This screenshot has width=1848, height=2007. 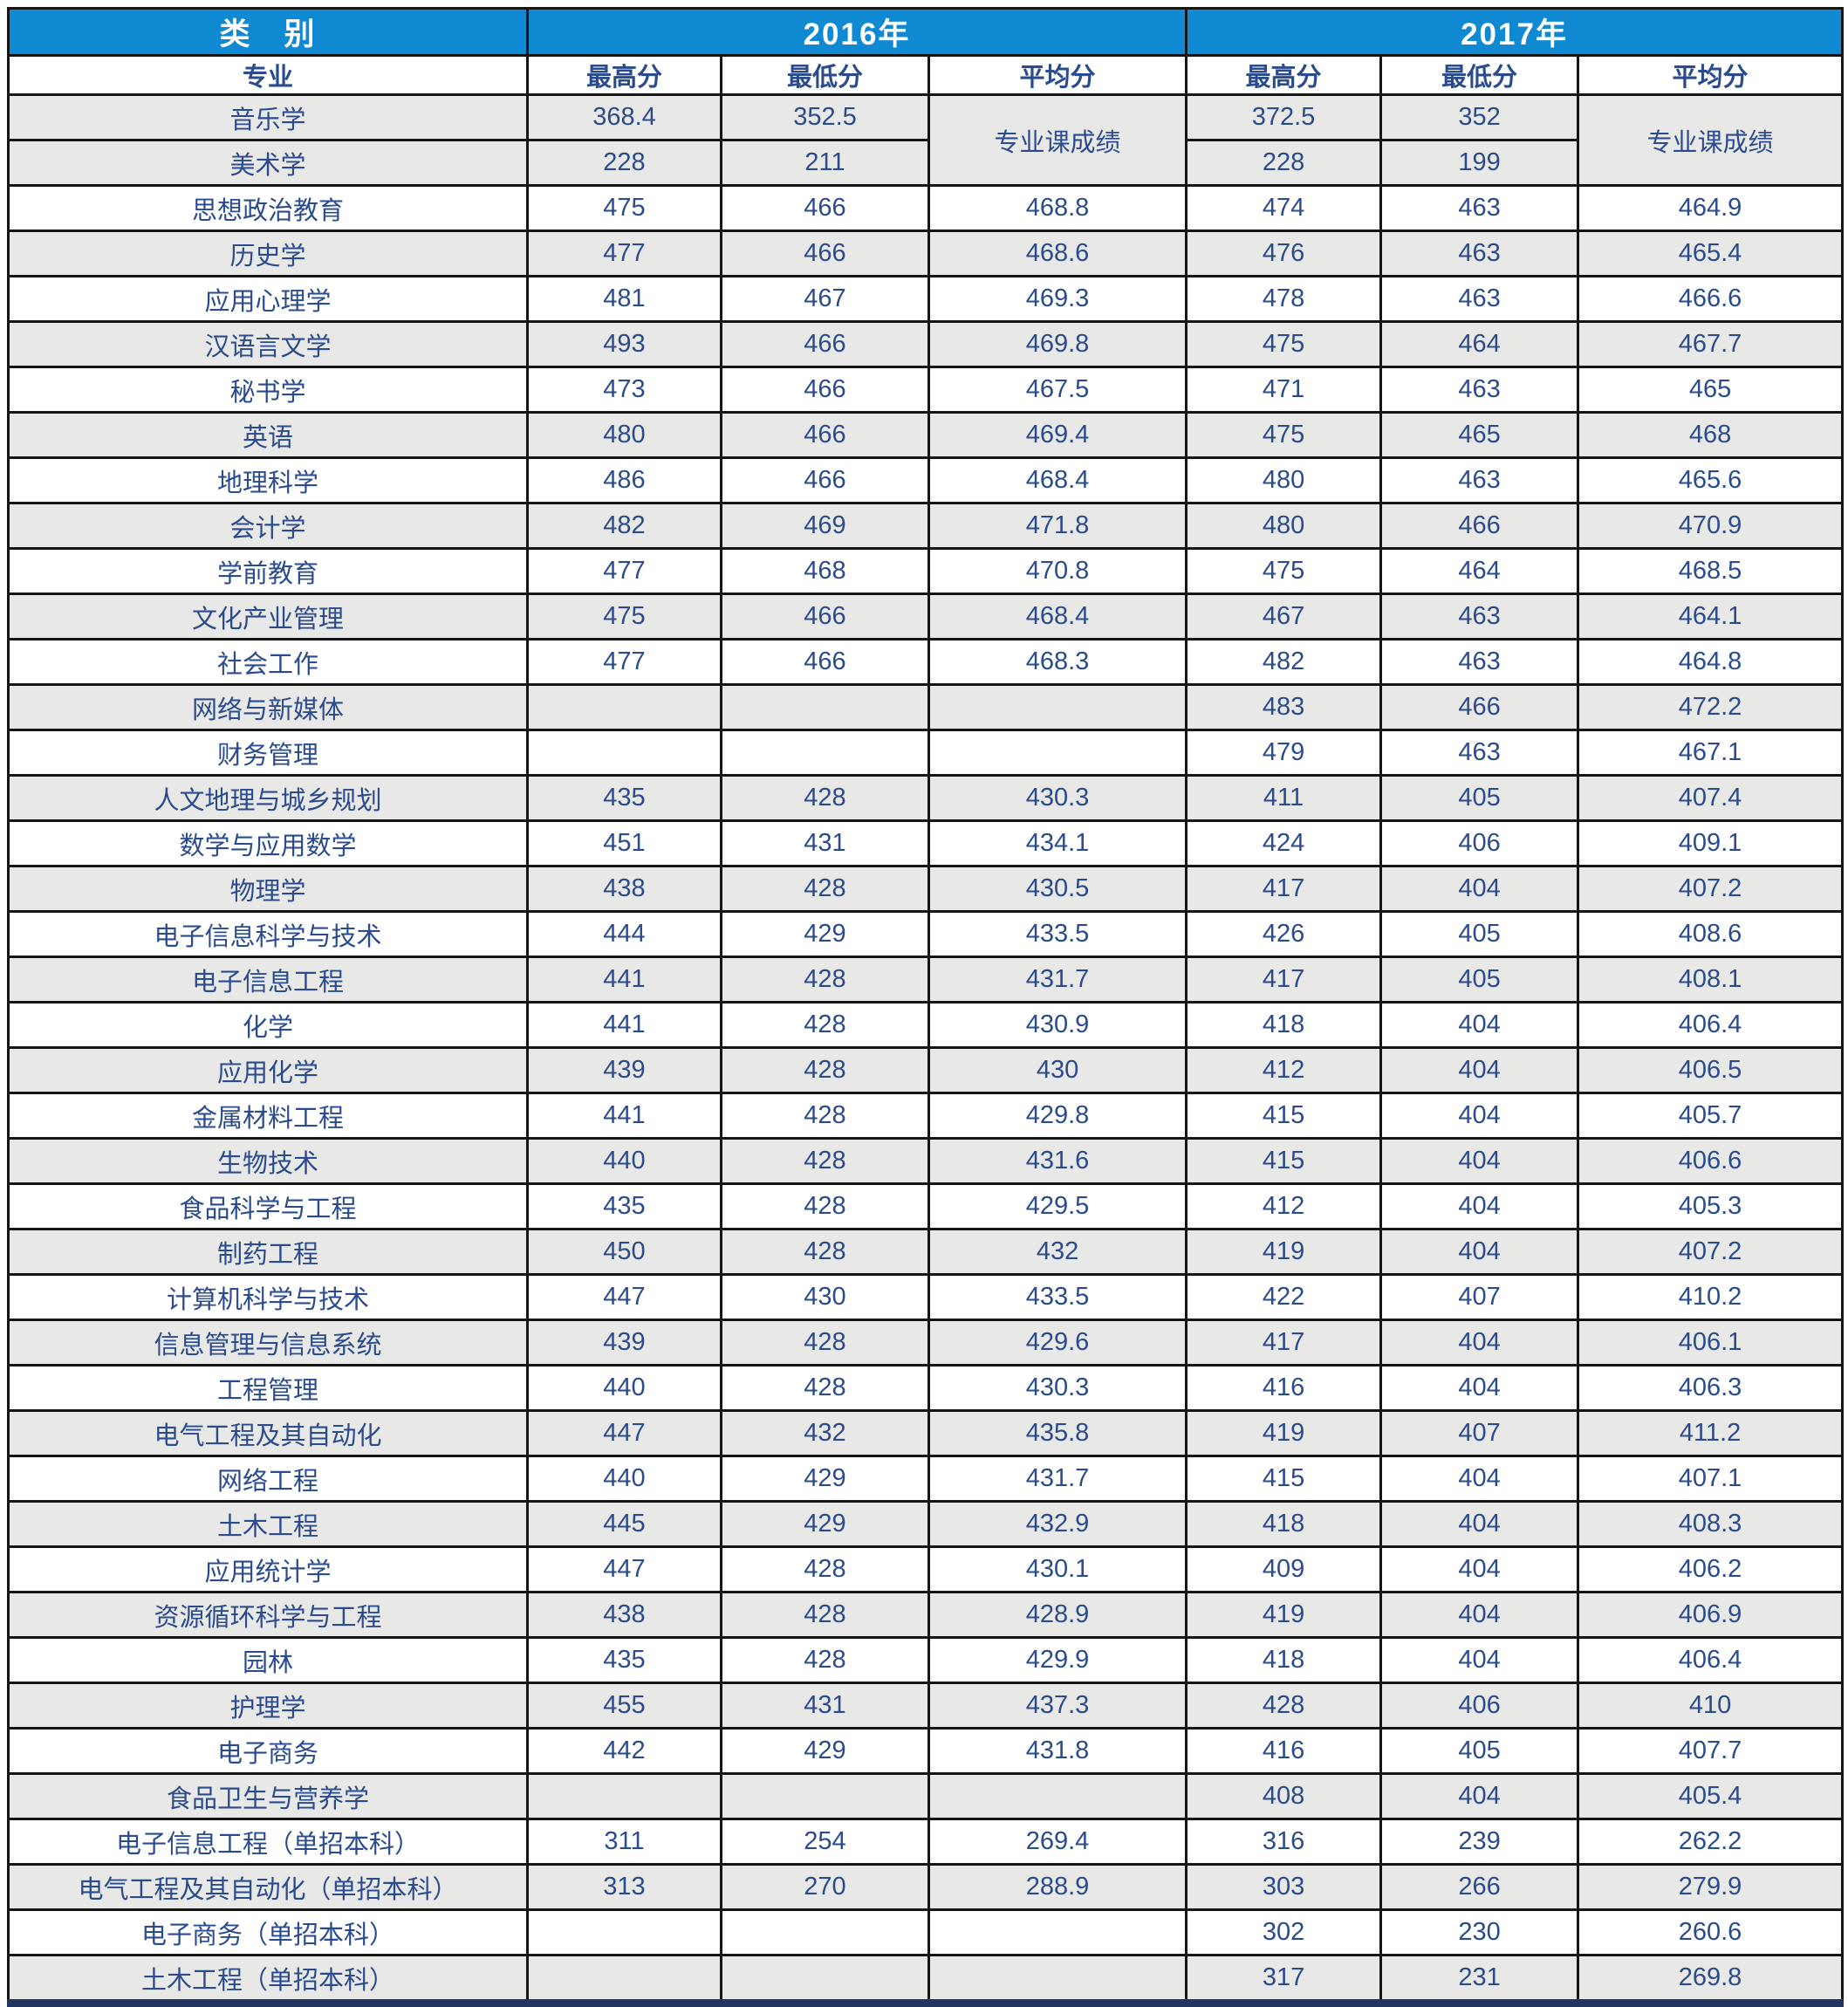 What do you see at coordinates (926, 1252) in the screenshot?
I see `table-row: 制药工程 450 428 432 419 404 407.2` at bounding box center [926, 1252].